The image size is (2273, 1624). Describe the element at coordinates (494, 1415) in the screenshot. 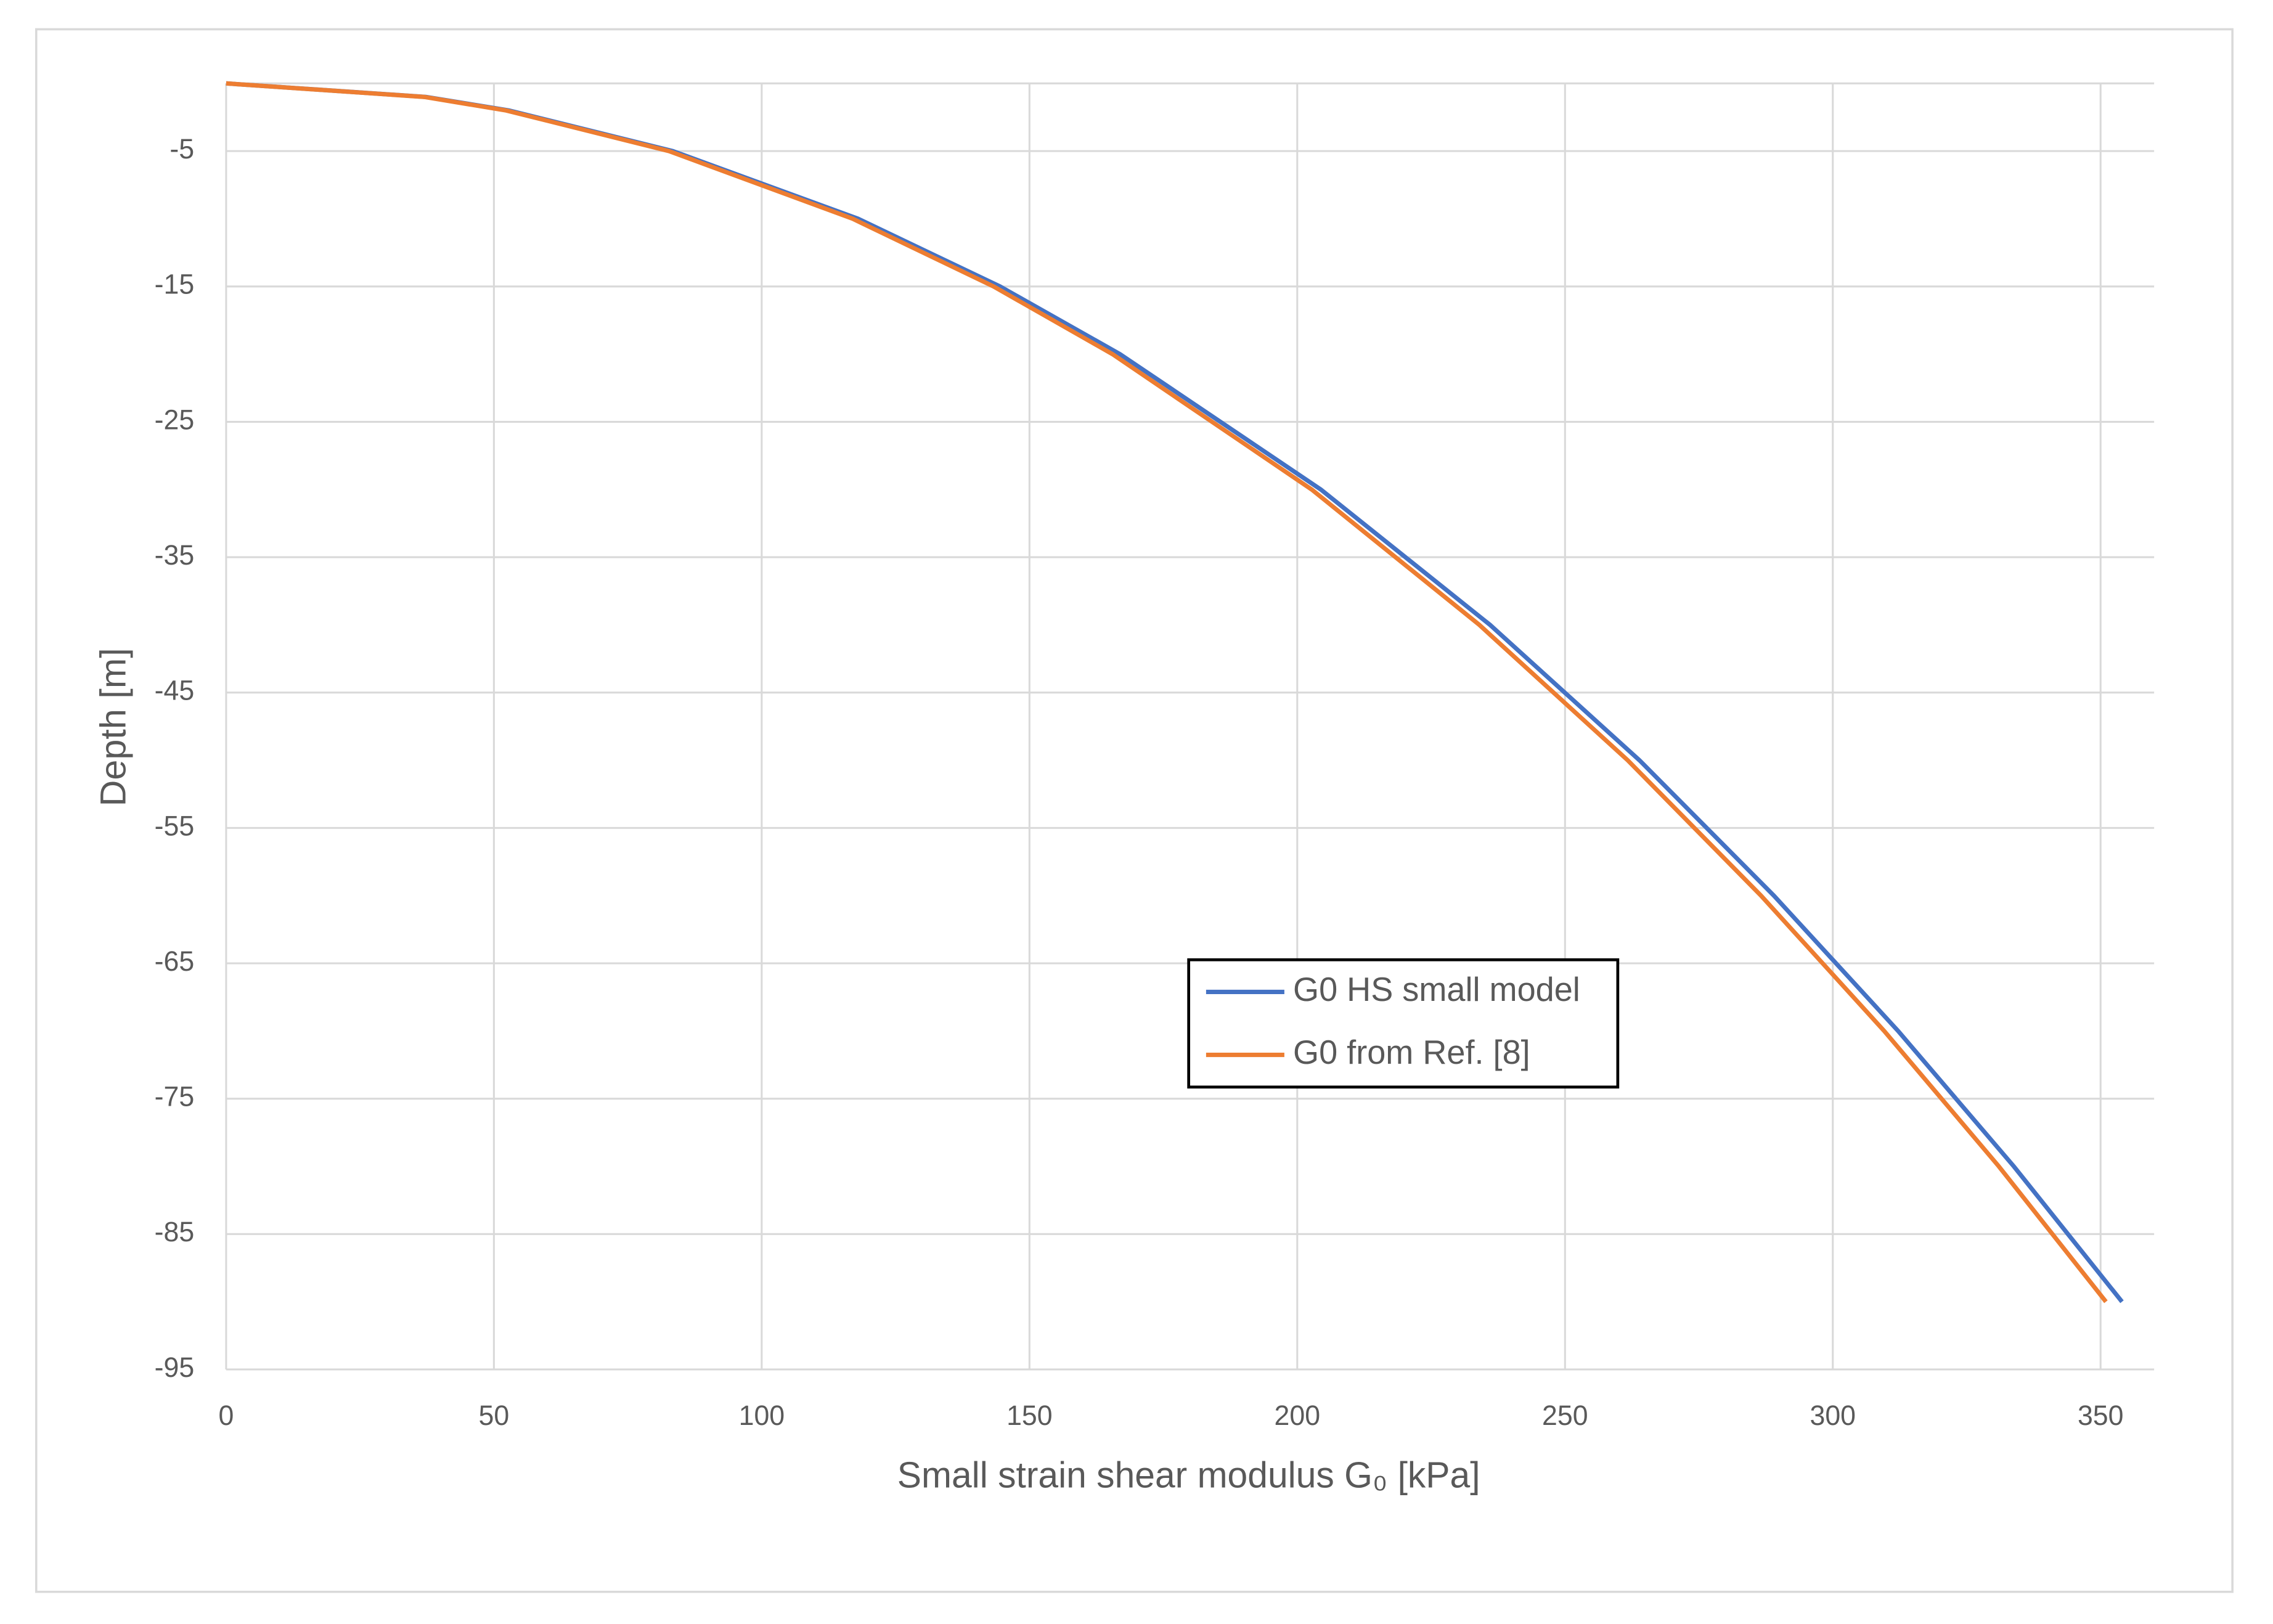

I see `x-tick-label: 50` at that location.